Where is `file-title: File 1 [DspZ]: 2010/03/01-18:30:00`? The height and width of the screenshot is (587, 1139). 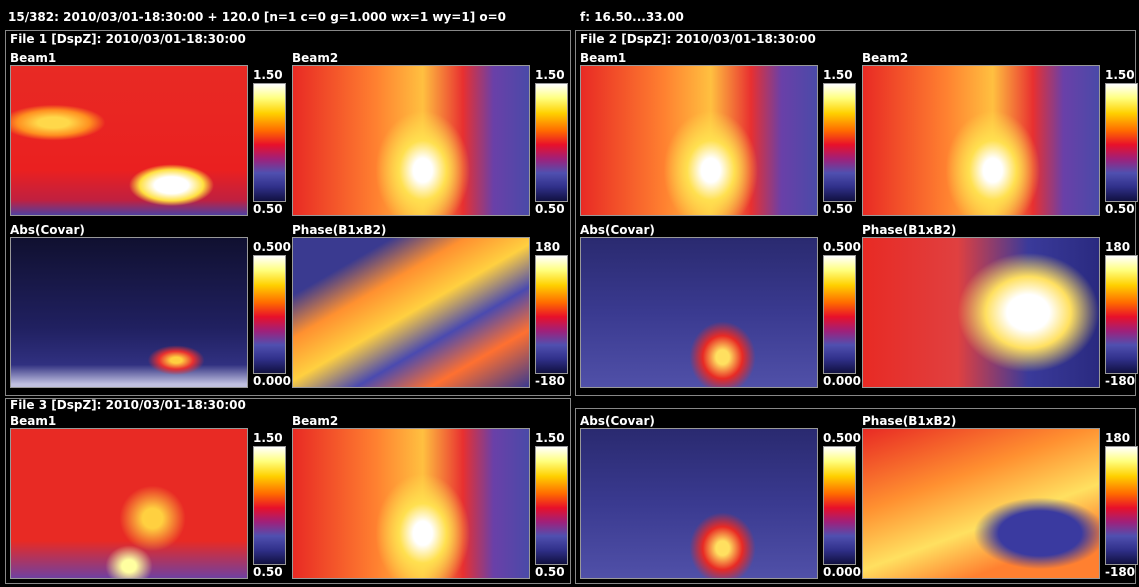
file-title: File 1 [DspZ]: 2010/03/01-18:30:00 is located at coordinates (128, 39).